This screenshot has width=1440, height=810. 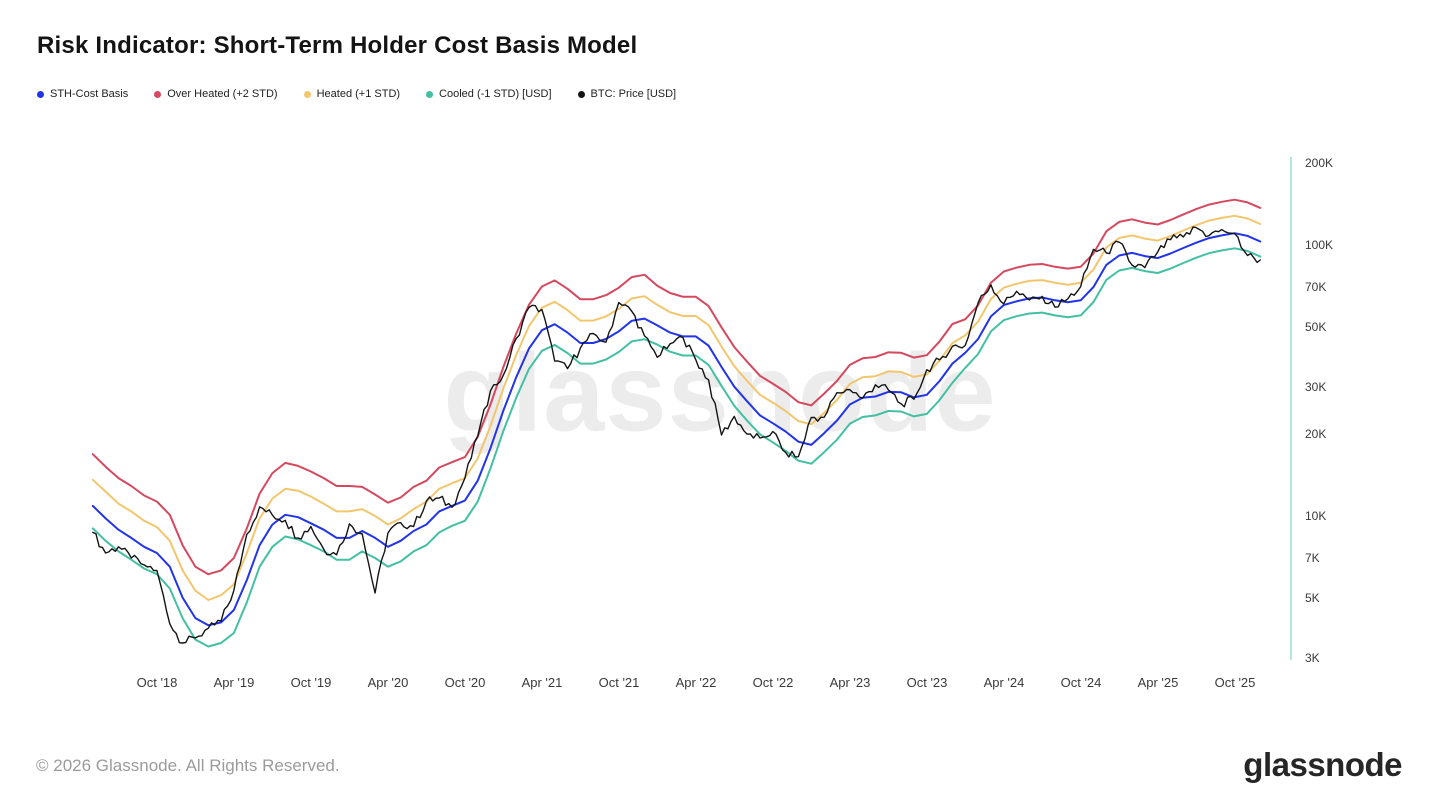 I want to click on legend-item: STH-Cost Basis, so click(x=82, y=94).